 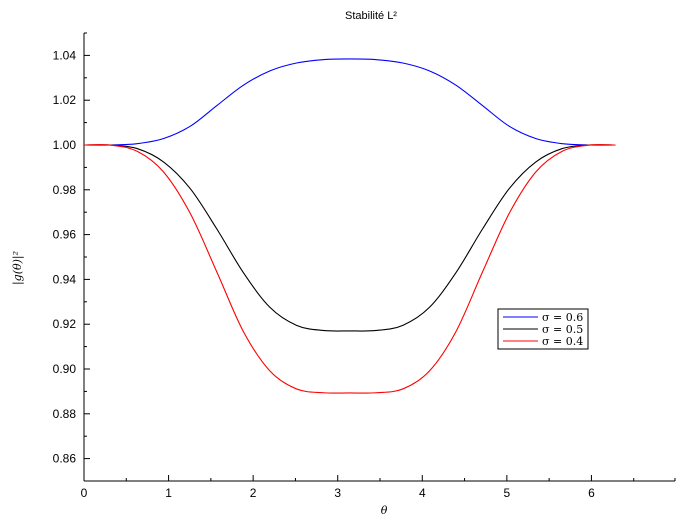 I want to click on y-tick-label: 0.94, so click(x=65, y=279).